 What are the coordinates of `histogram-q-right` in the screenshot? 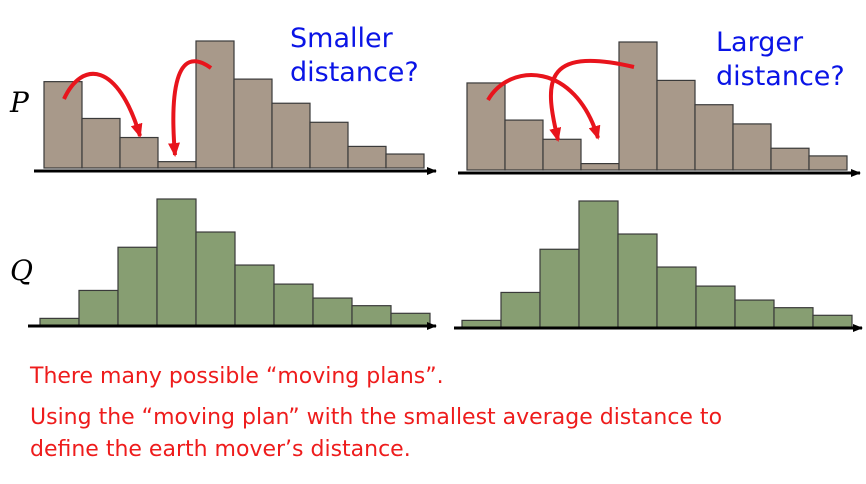 It's located at (657, 264).